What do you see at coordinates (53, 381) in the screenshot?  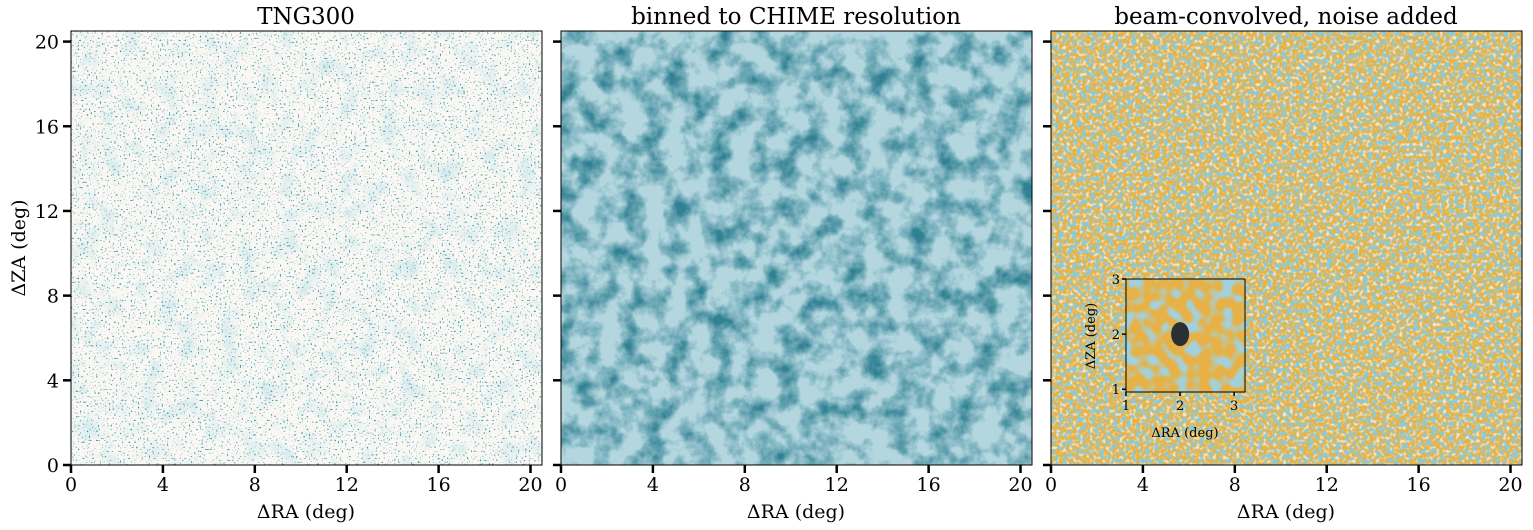 I see `y-tick-label: 4` at bounding box center [53, 381].